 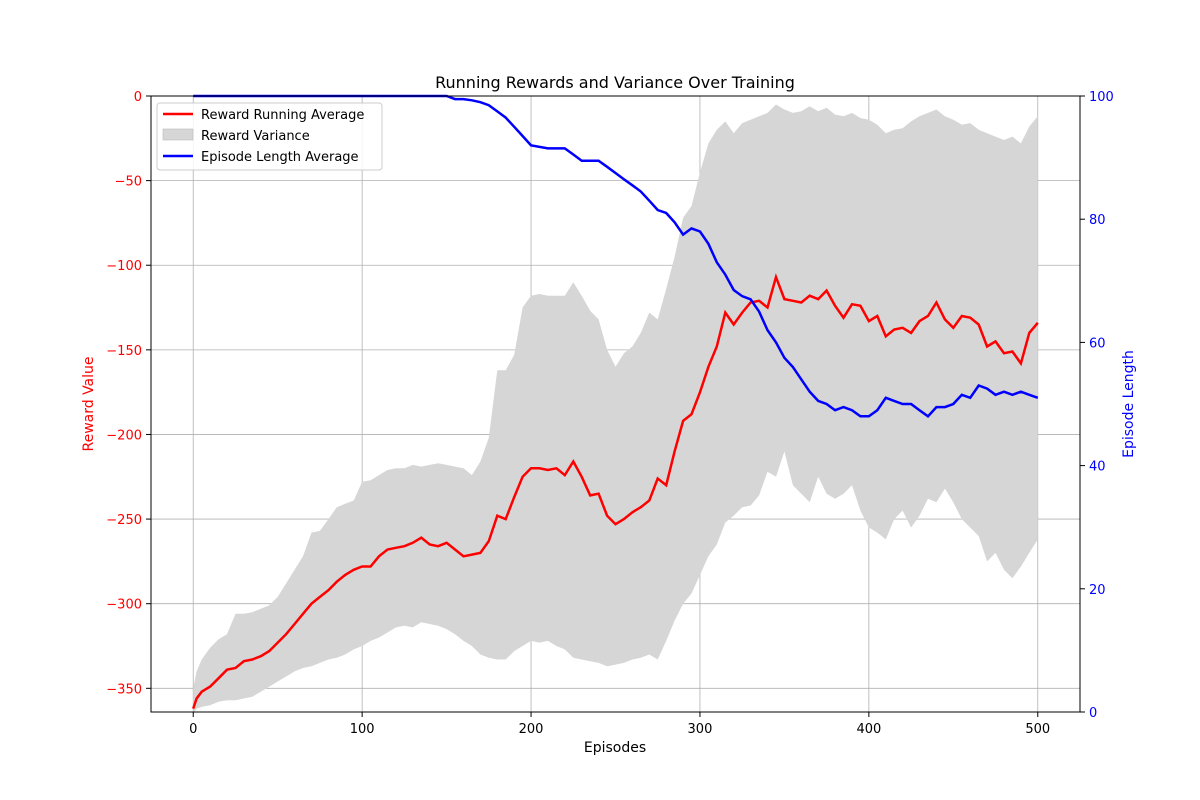 What do you see at coordinates (615, 748) in the screenshot?
I see `x-axis-label: Episodes` at bounding box center [615, 748].